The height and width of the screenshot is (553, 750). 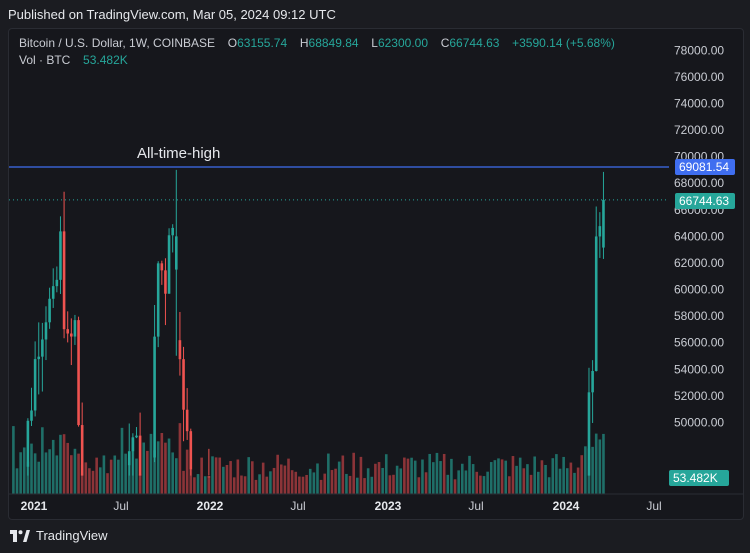 What do you see at coordinates (699, 50) in the screenshot?
I see `y-tick-label: 78000.00` at bounding box center [699, 50].